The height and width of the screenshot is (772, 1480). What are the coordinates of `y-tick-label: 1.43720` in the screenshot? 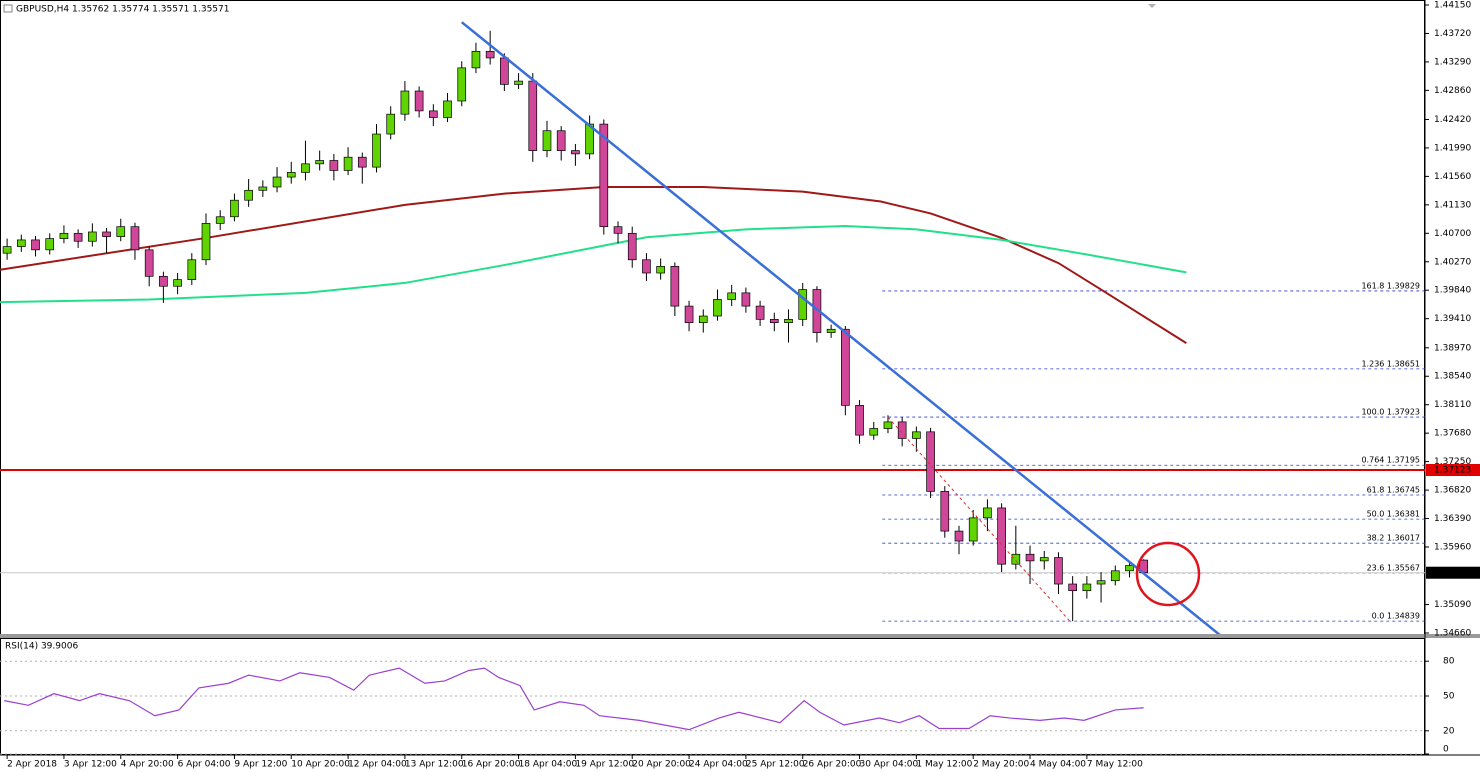 It's located at (1452, 34).